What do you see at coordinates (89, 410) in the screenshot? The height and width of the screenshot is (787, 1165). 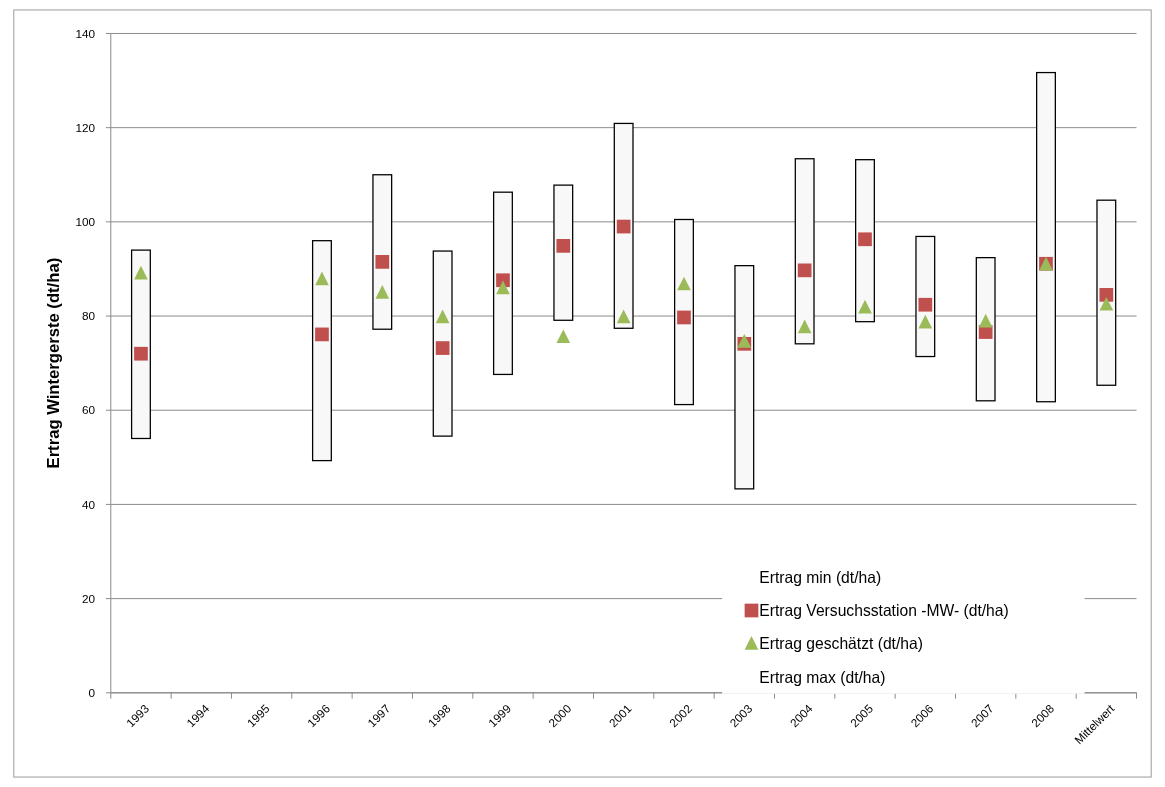 I see `y-tick-label: 60` at bounding box center [89, 410].